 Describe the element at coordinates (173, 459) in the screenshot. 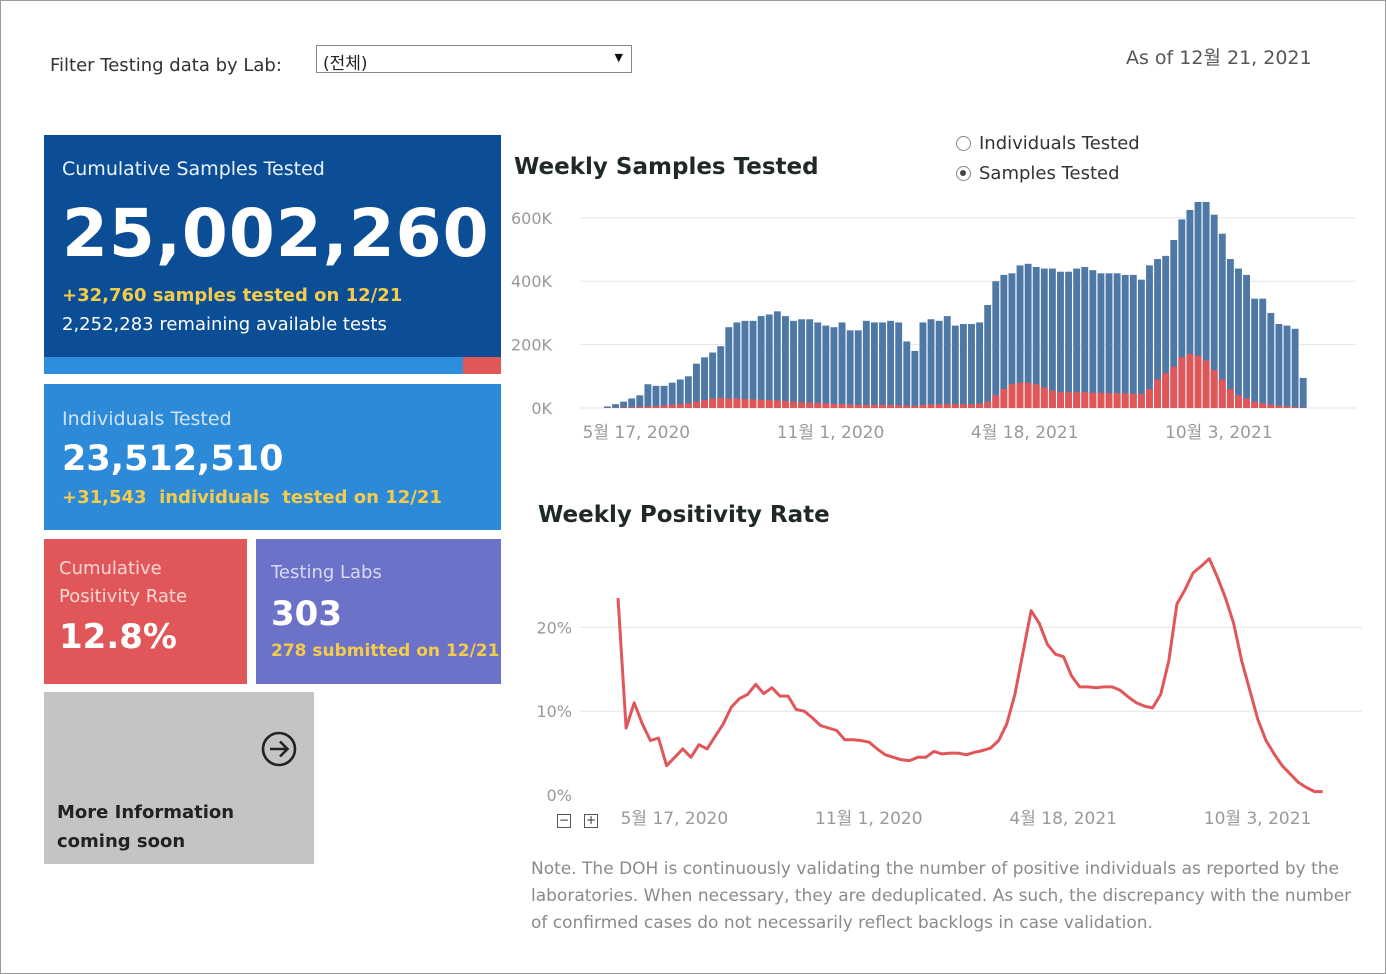

I see `individuals-tested-value: 23,512,510` at that location.